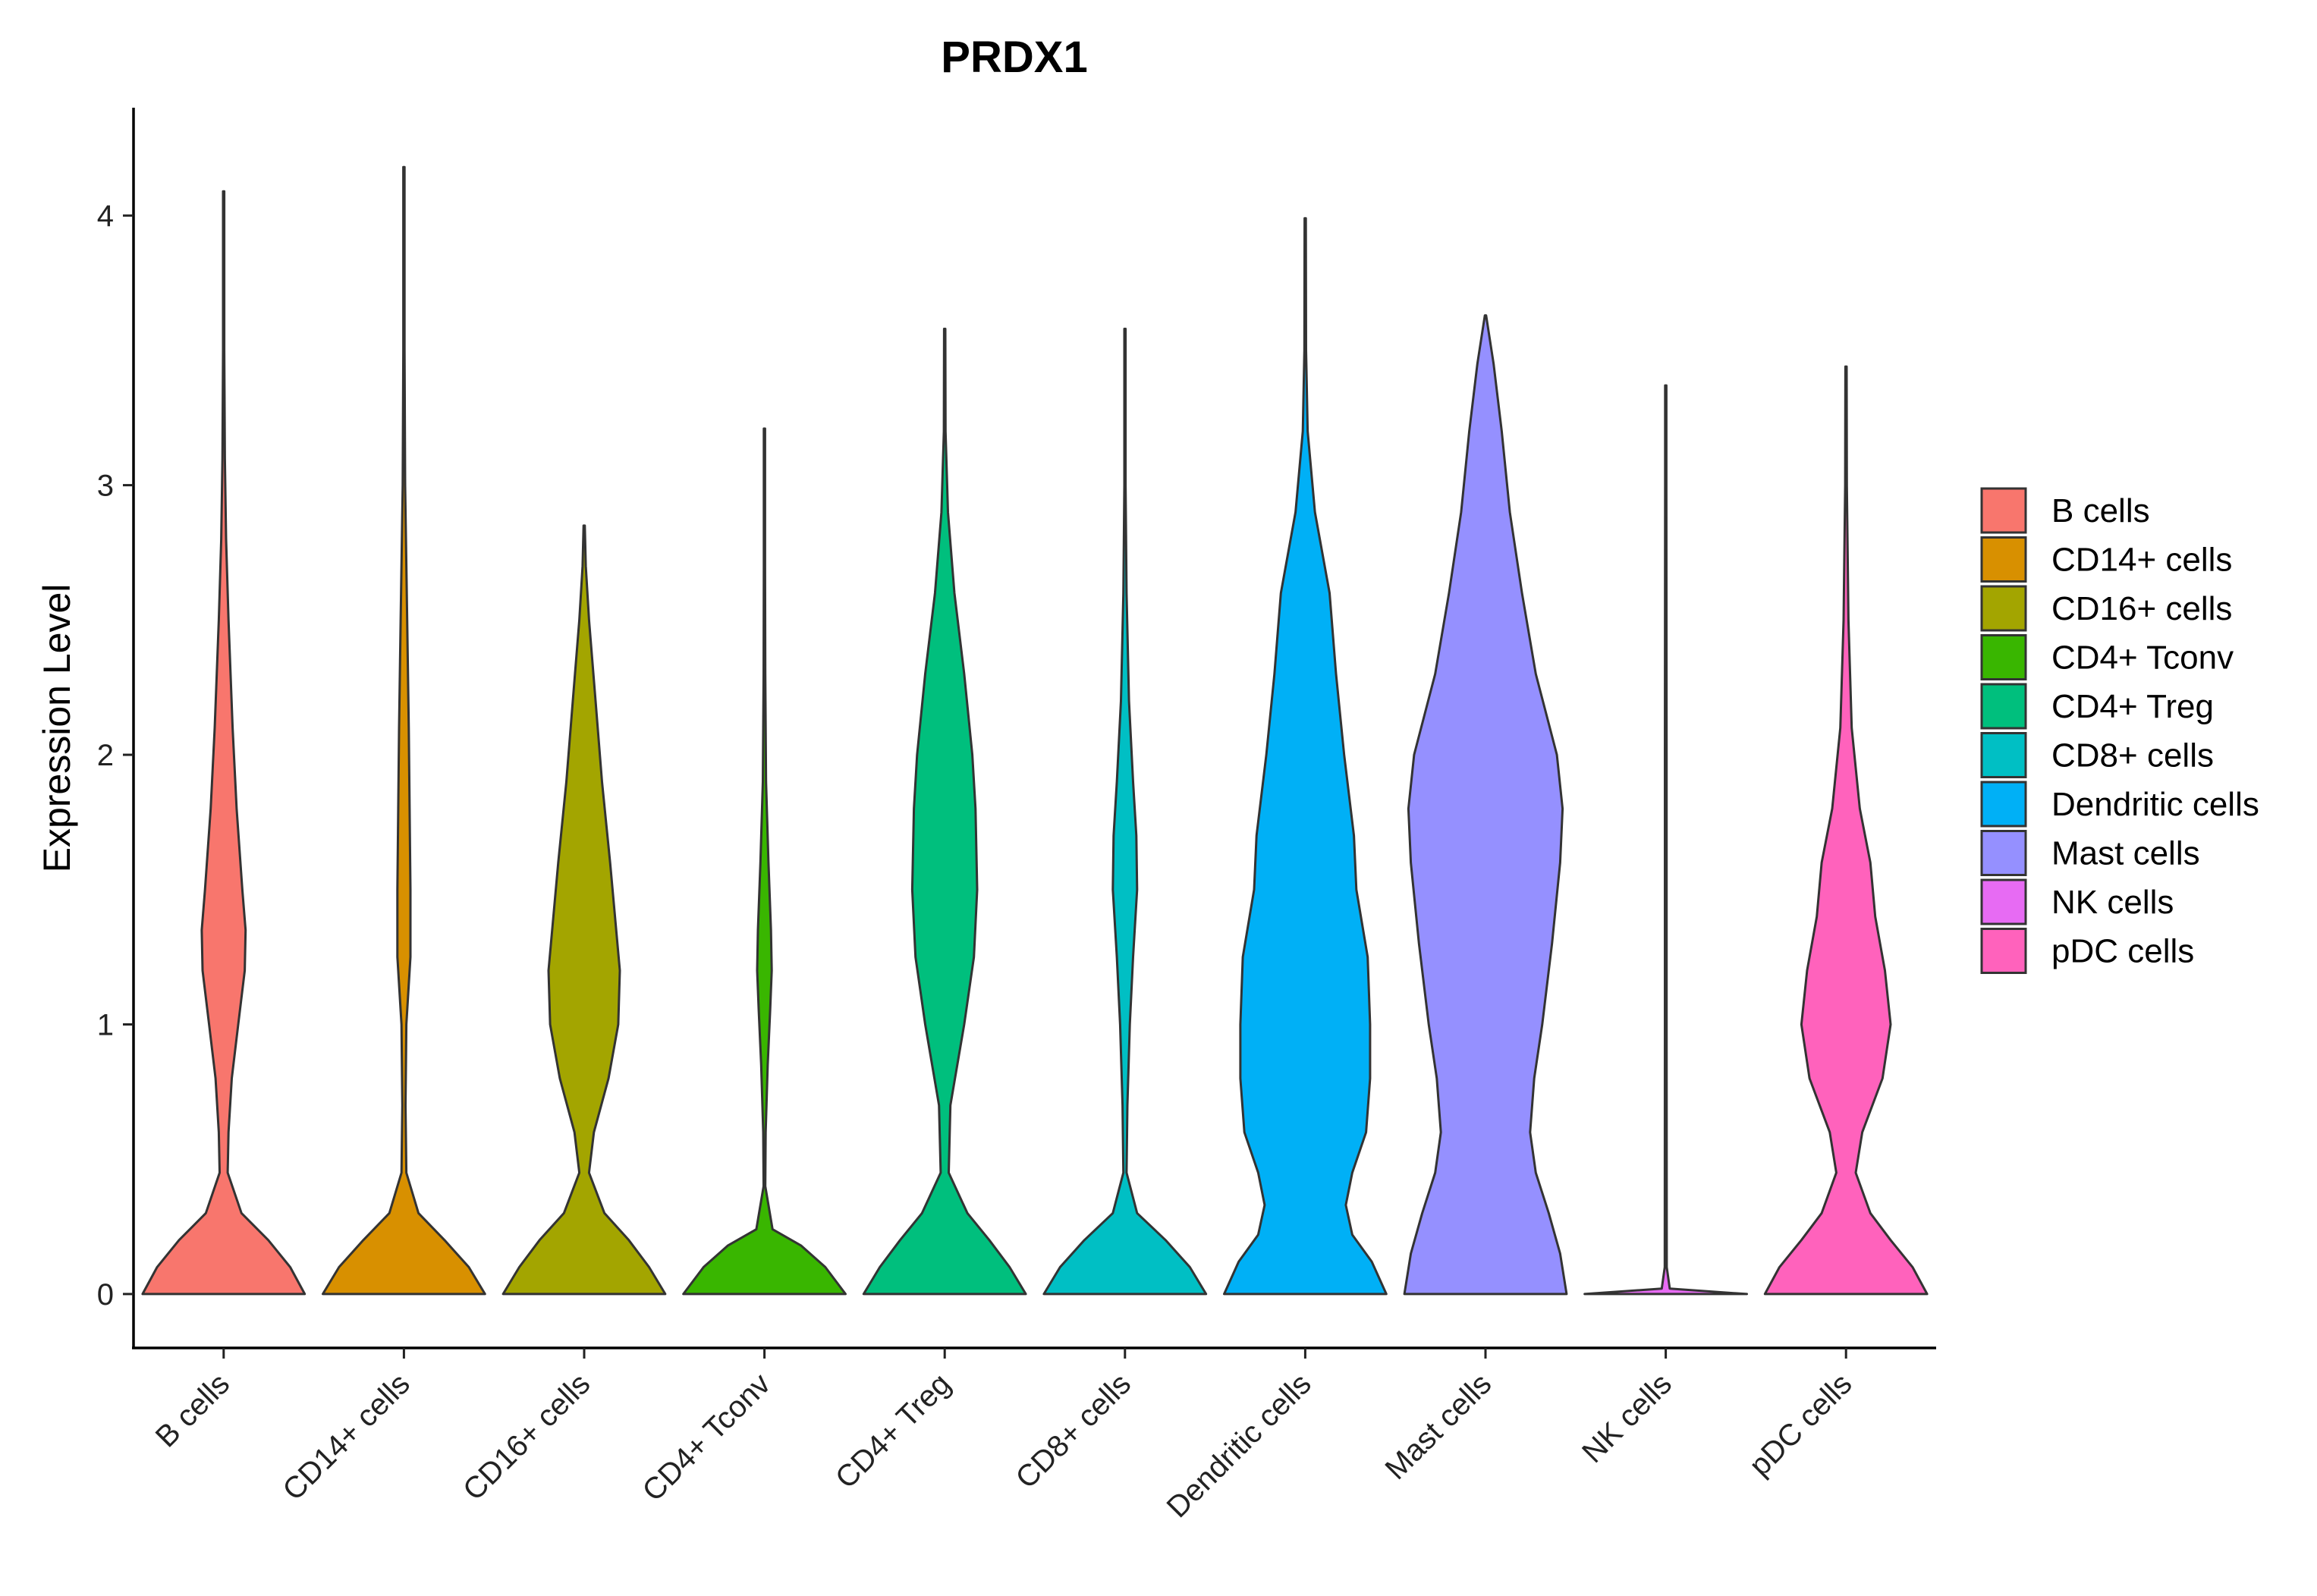  What do you see at coordinates (2003, 706) in the screenshot?
I see `legend-key-cd4-treg` at bounding box center [2003, 706].